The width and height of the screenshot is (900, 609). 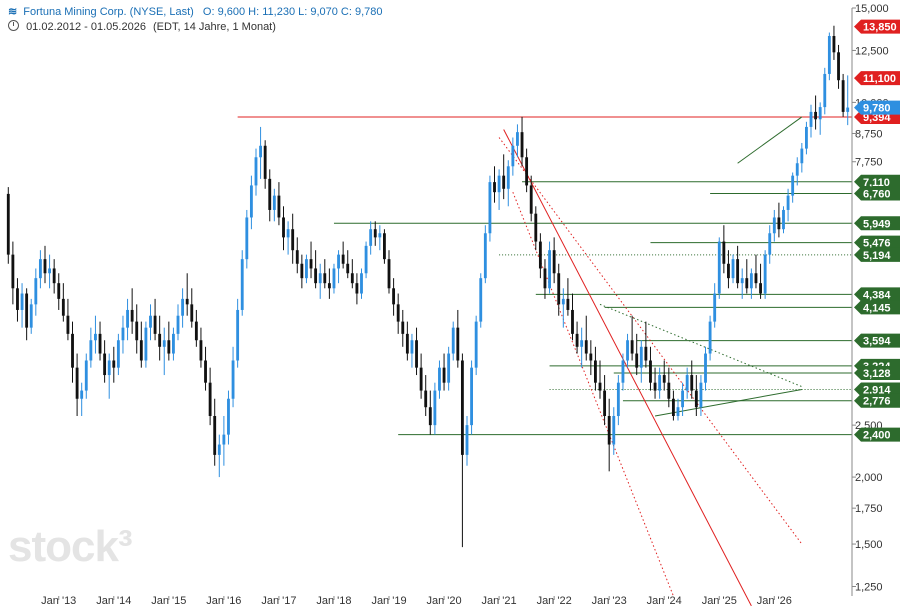 I want to click on instrument-title: Fortuna Mining Corp. (NYSE, Last), so click(x=108, y=12).